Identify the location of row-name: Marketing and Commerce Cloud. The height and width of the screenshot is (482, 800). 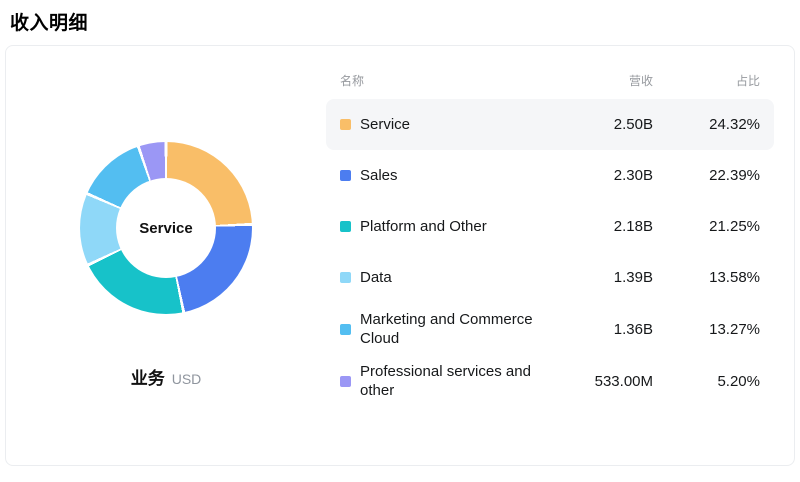
(446, 329).